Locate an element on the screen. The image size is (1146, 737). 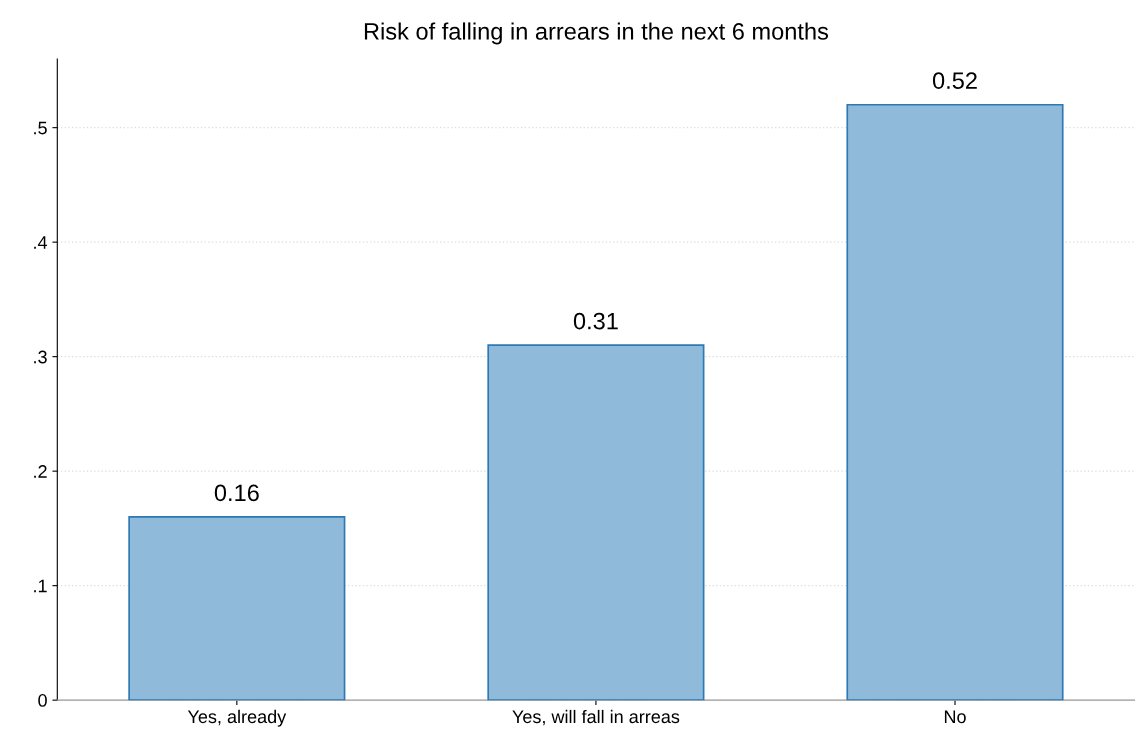
x-tick-label: Yes, already is located at coordinates (237, 718).